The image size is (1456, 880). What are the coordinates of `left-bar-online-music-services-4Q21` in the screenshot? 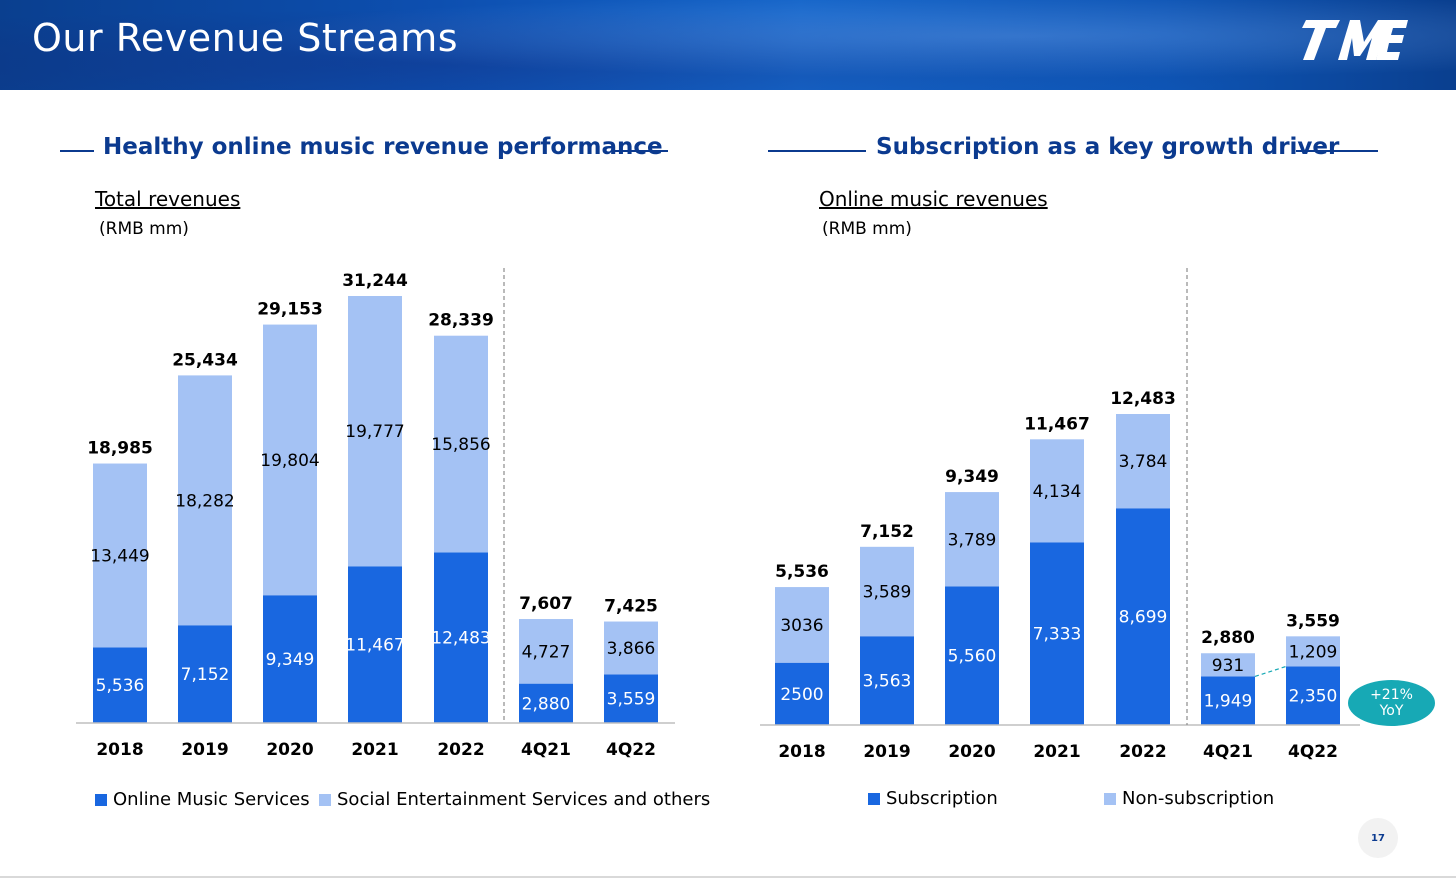 It's located at (546, 703).